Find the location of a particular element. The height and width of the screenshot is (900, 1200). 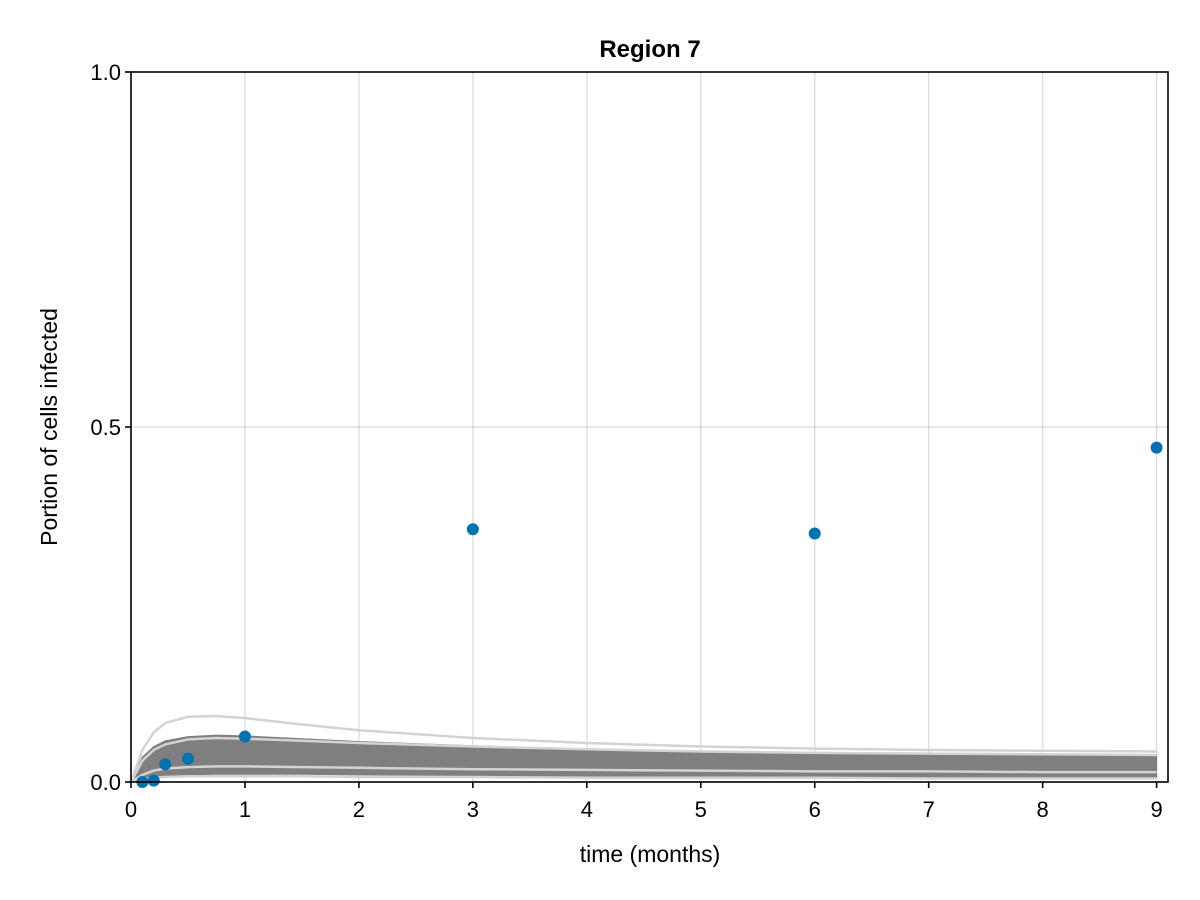

chart-title: Region 7 is located at coordinates (649, 49).